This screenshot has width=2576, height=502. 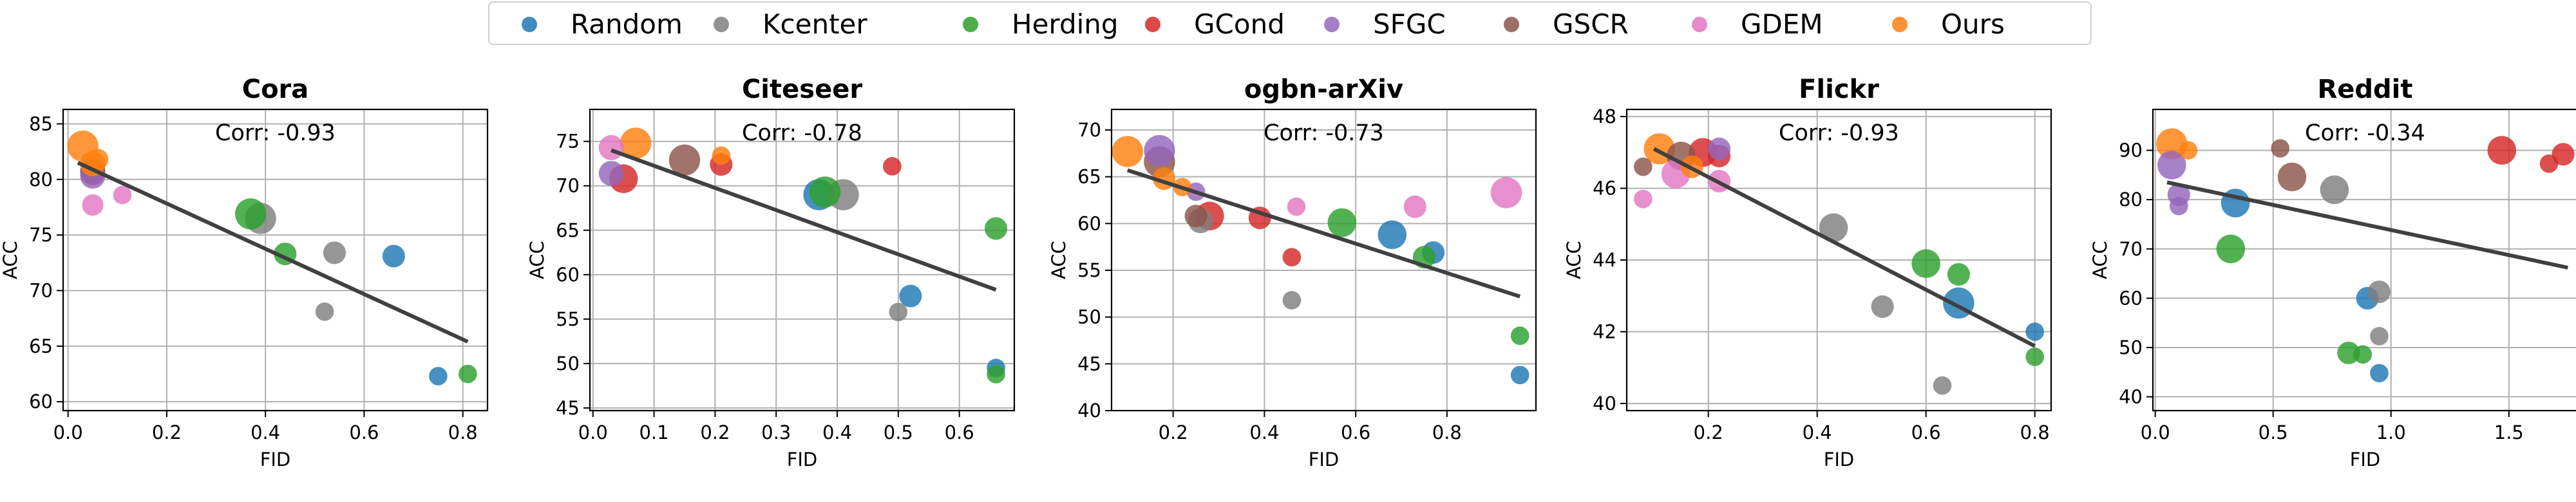 I want to click on legend-label: Random, so click(x=627, y=24).